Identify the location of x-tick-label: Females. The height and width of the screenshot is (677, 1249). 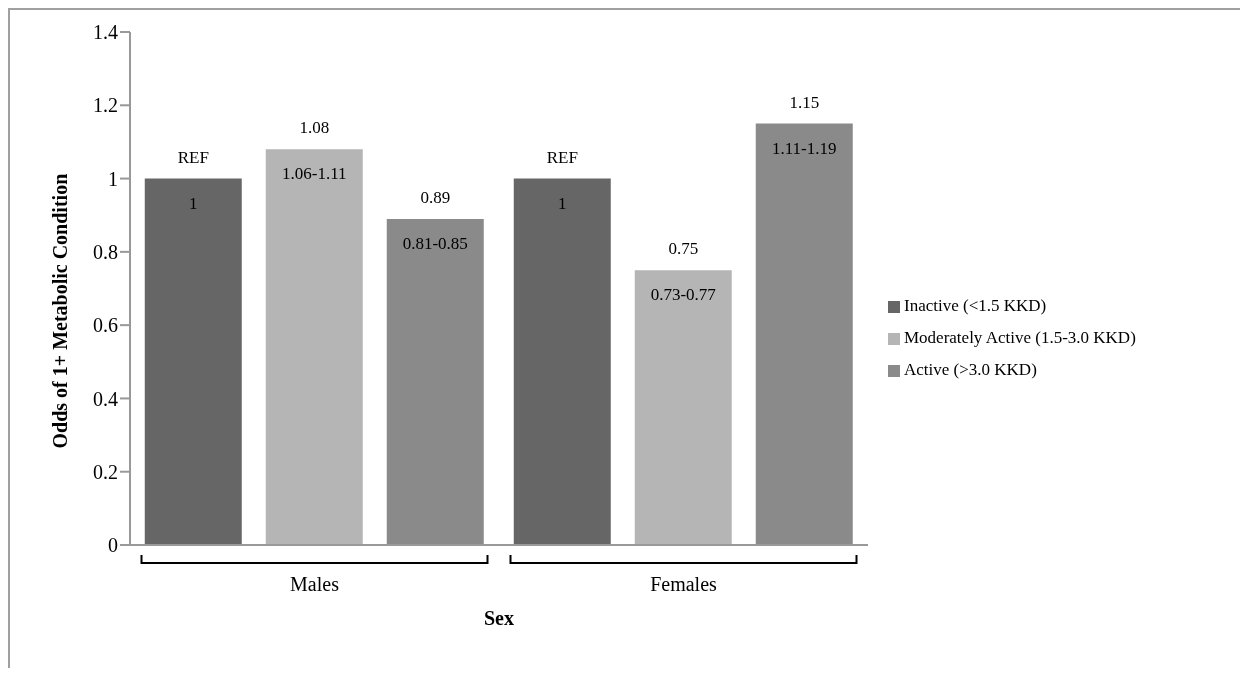
(684, 584).